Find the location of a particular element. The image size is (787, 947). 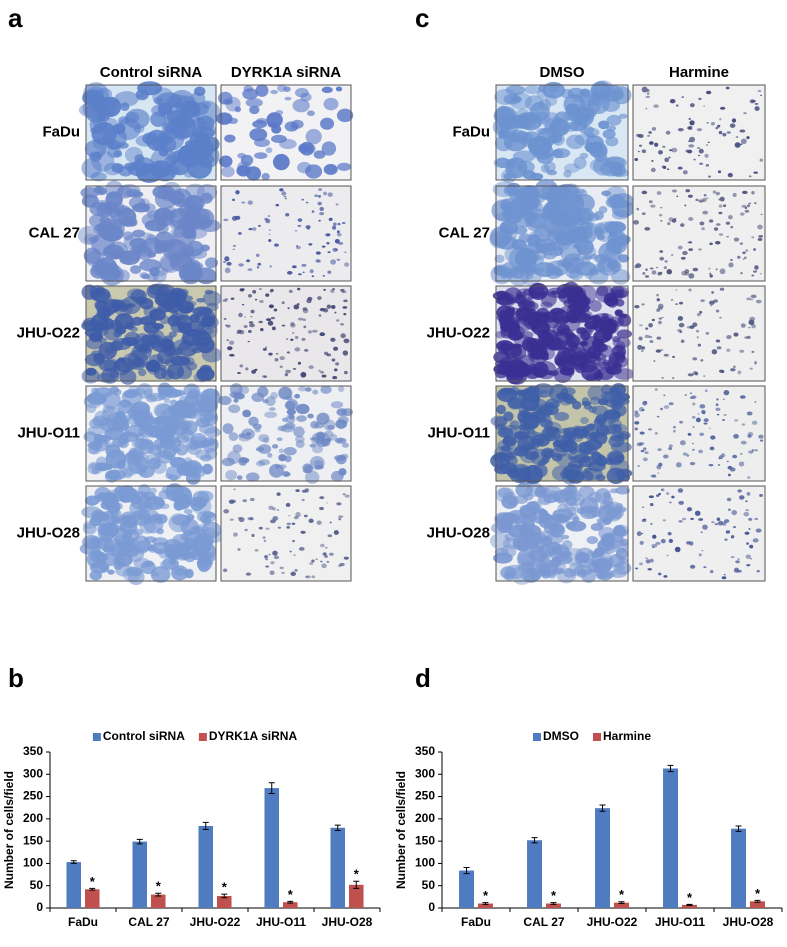

x-tick-label: CAL 27 is located at coordinates (543, 922).